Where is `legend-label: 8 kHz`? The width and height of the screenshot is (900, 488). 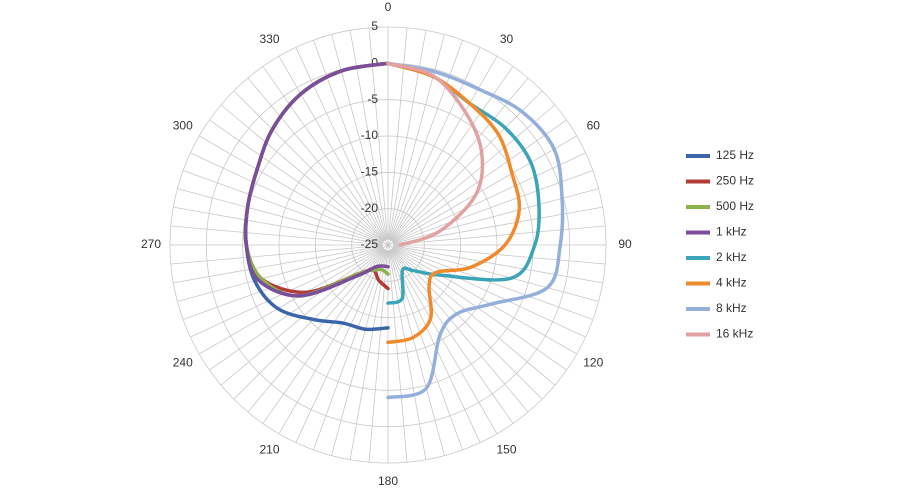
legend-label: 8 kHz is located at coordinates (731, 308).